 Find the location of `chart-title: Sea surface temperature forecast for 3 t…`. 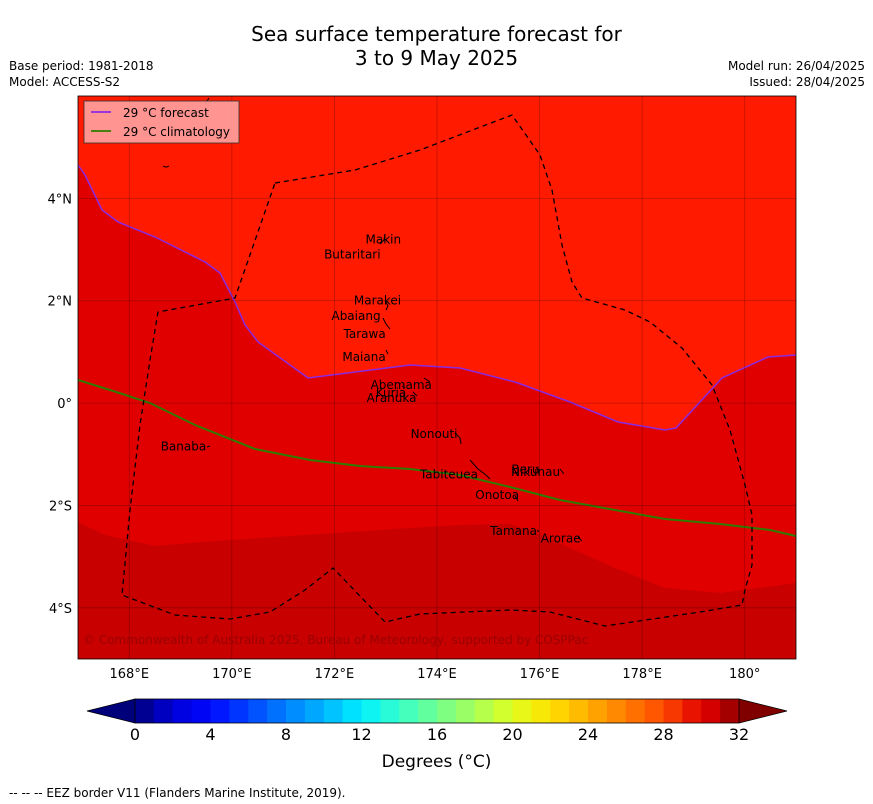

chart-title: Sea surface temperature forecast for 3 t… is located at coordinates (436, 46).